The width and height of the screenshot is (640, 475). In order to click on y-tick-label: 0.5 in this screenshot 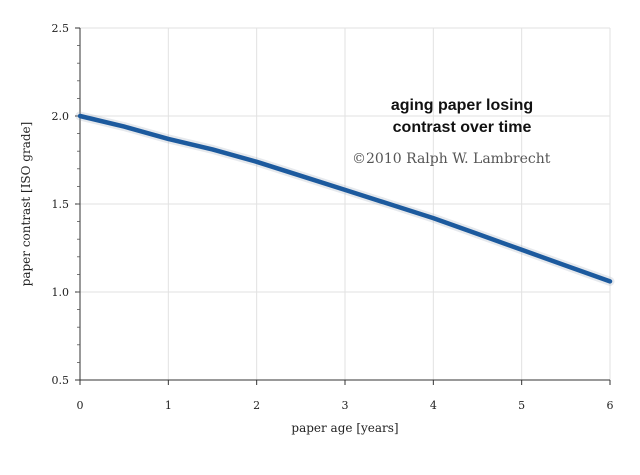, I will do `click(61, 380)`.